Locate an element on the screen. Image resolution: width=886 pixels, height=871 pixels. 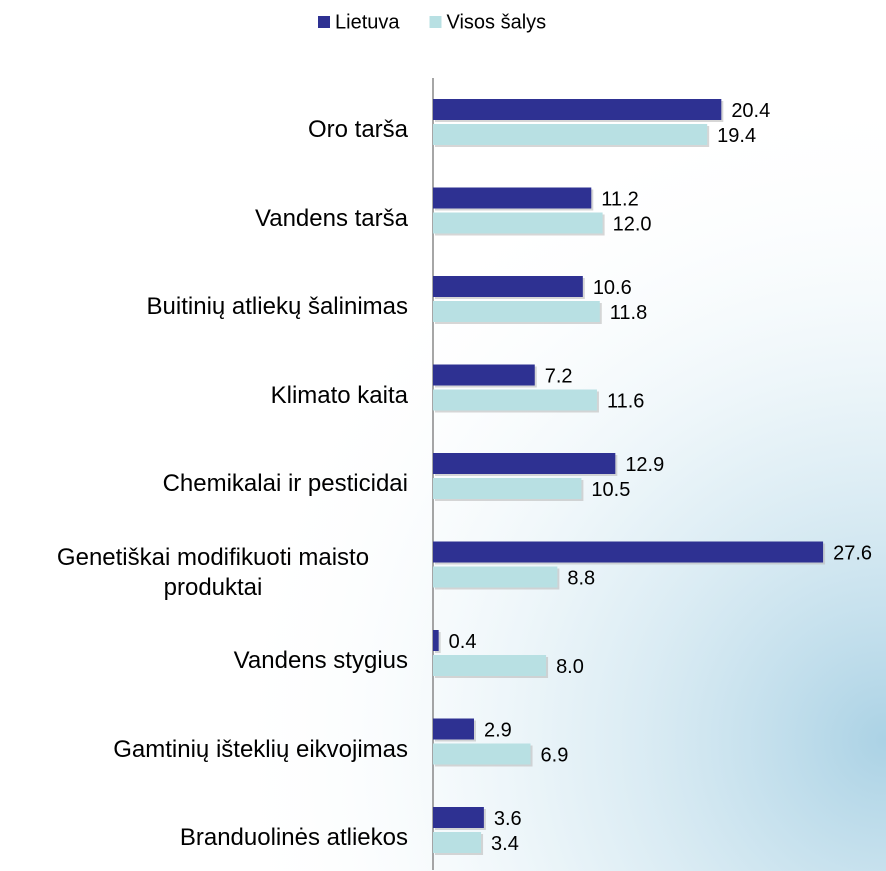
value-label: 8.8 is located at coordinates (581, 578).